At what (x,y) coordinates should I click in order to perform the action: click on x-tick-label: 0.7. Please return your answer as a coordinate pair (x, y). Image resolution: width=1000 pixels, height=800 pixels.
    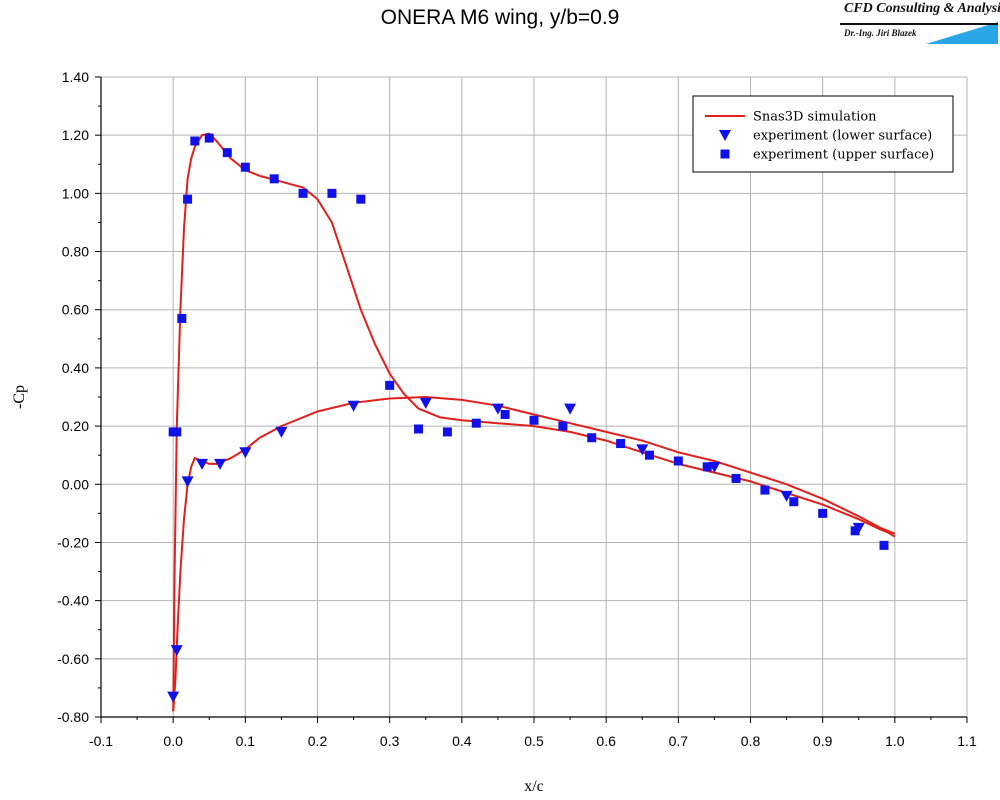
    Looking at the image, I should click on (679, 741).